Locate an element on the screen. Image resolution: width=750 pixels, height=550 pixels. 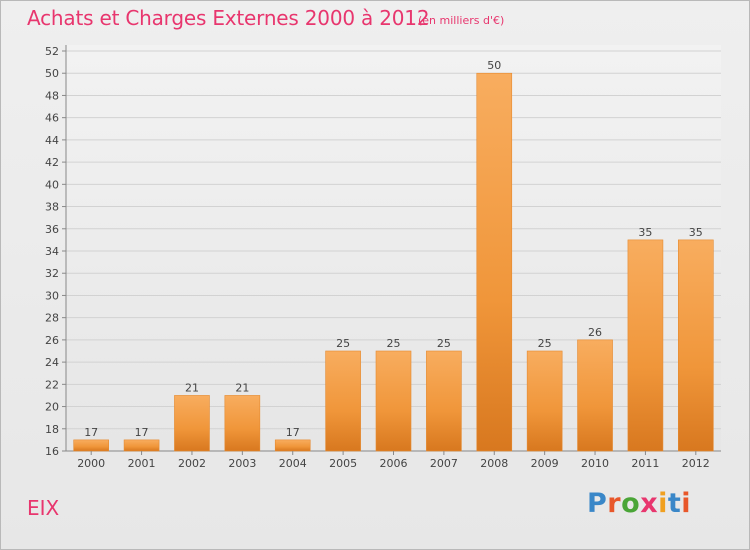
y-tick-label: 16 is located at coordinates (52, 451).